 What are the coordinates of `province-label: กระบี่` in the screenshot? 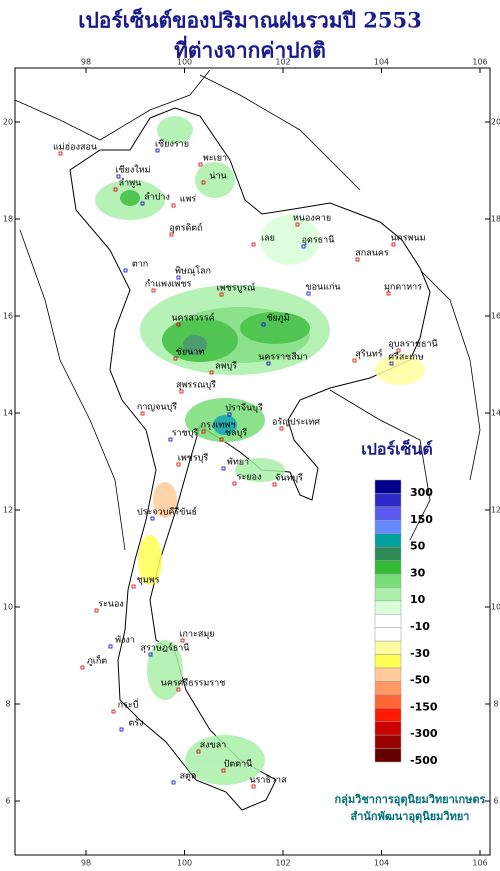 It's located at (128, 704).